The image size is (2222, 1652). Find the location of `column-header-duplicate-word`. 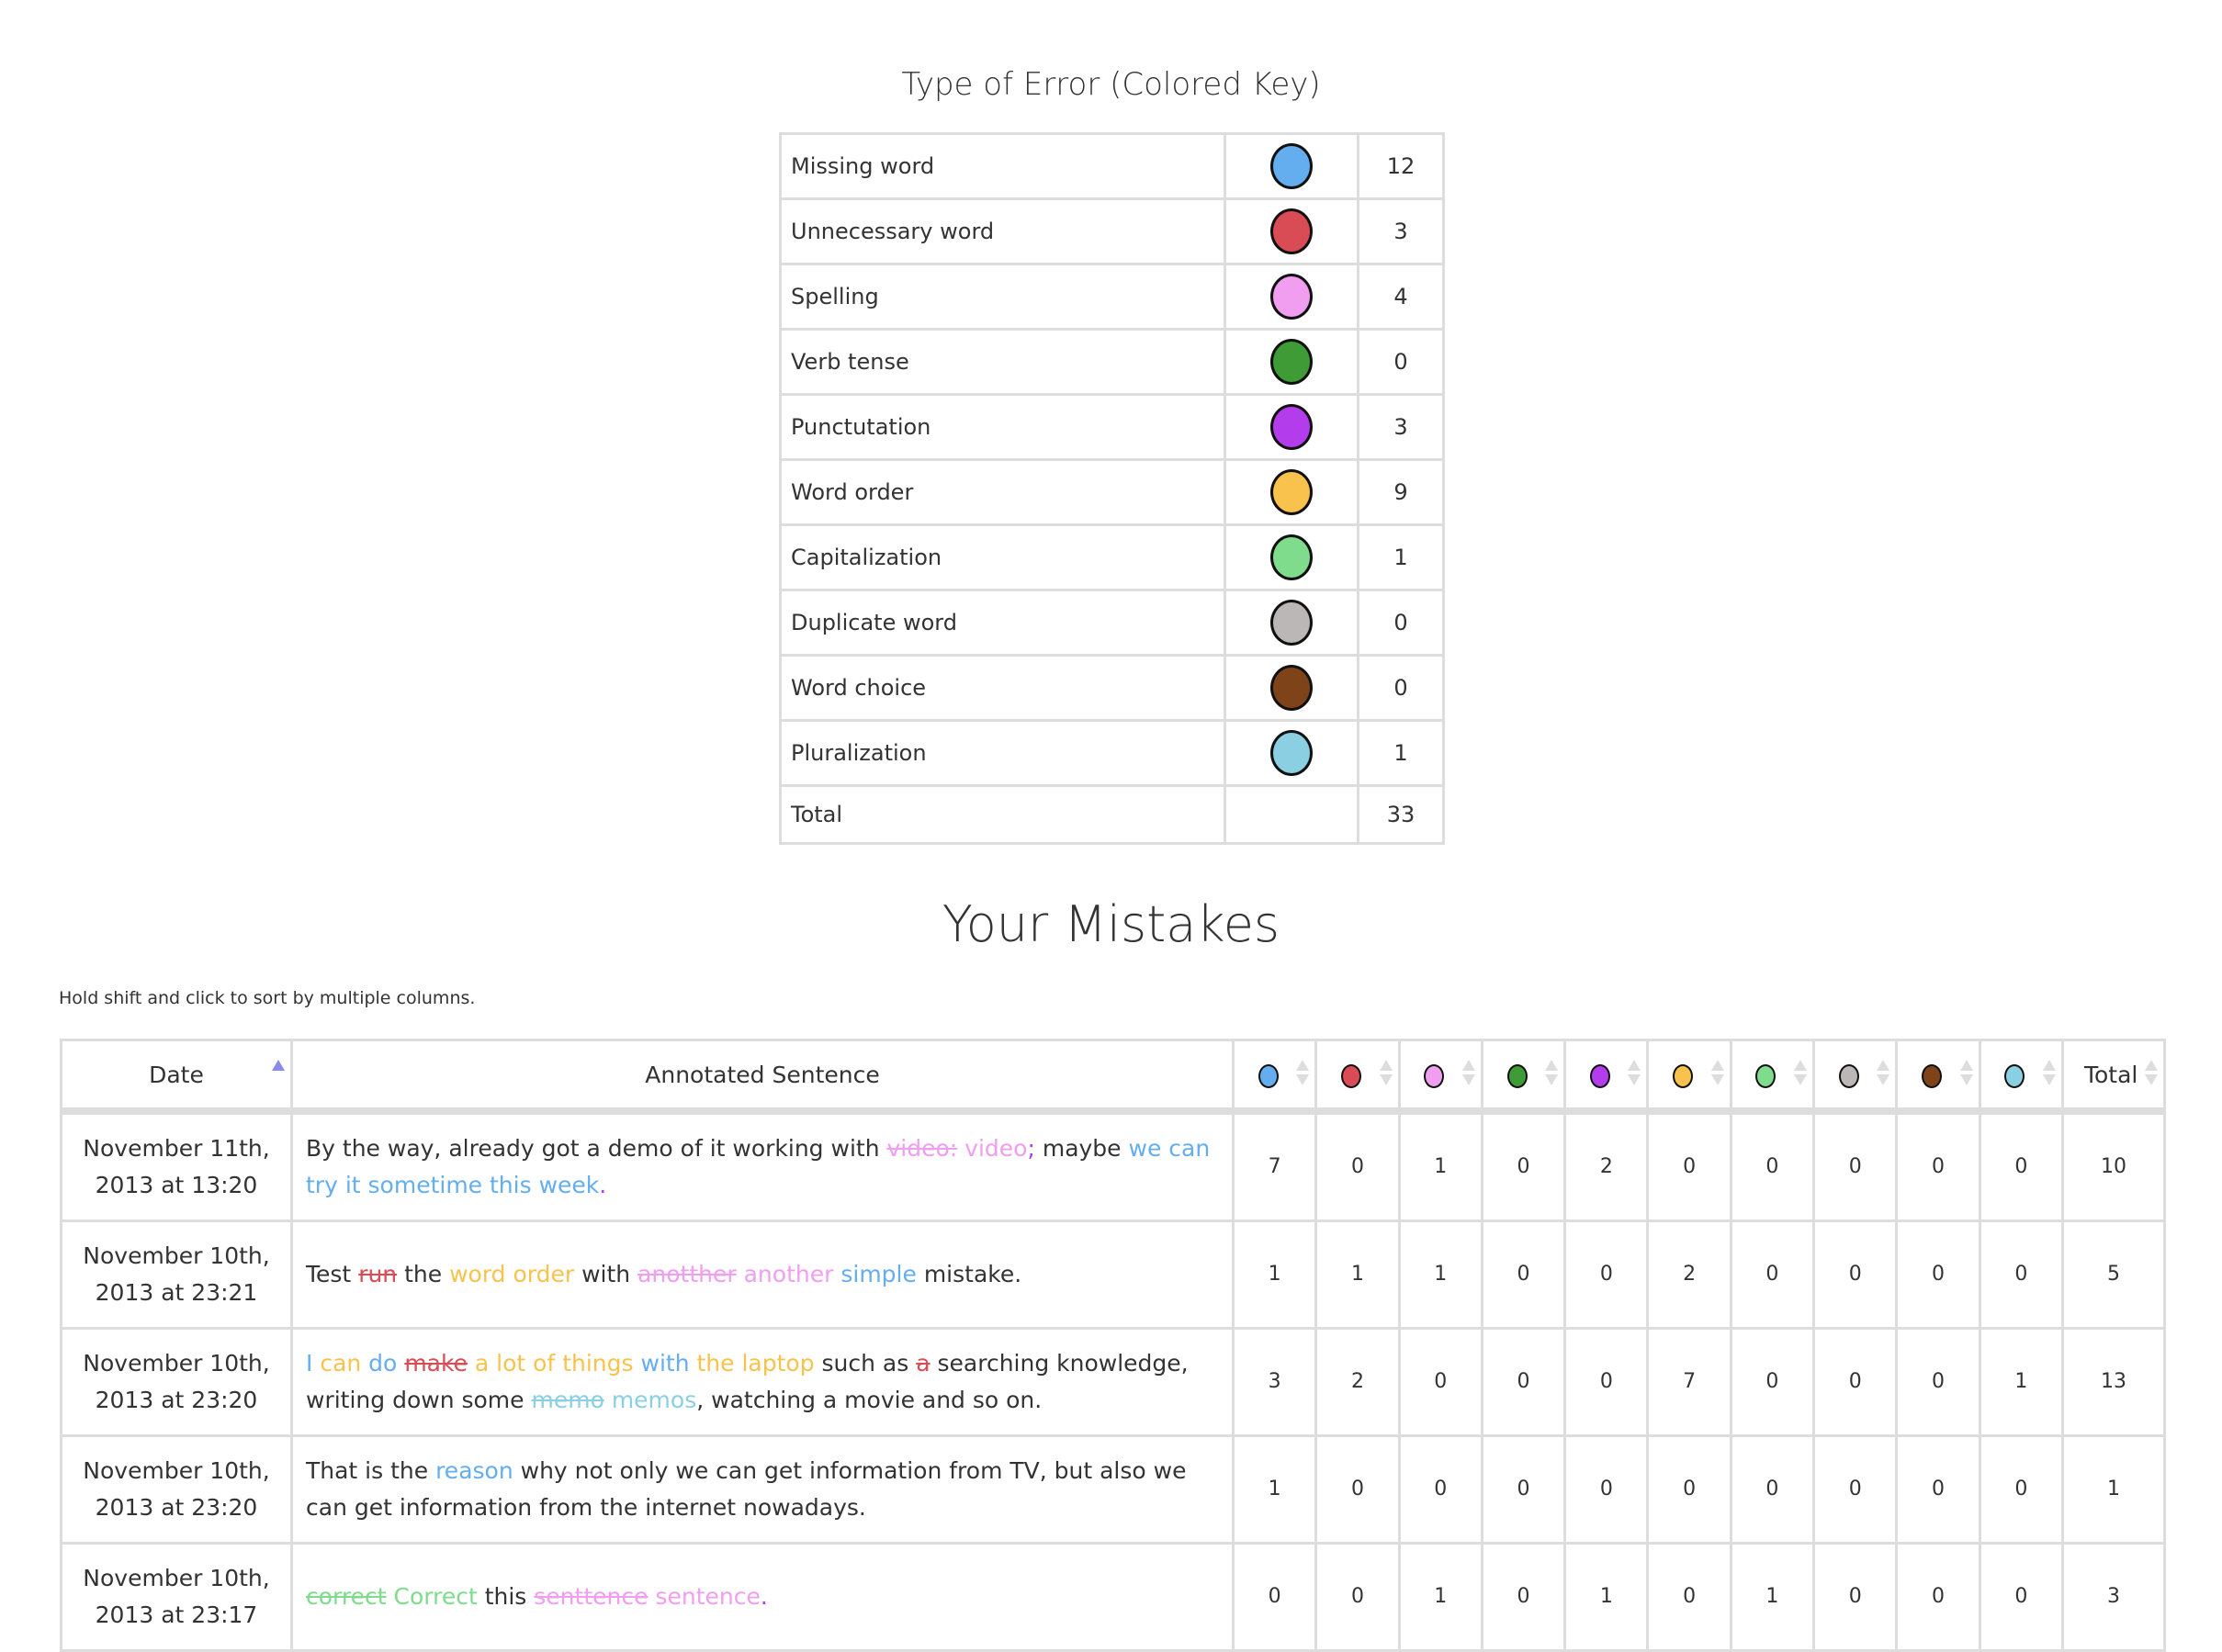

column-header-duplicate-word is located at coordinates (1855, 1077).